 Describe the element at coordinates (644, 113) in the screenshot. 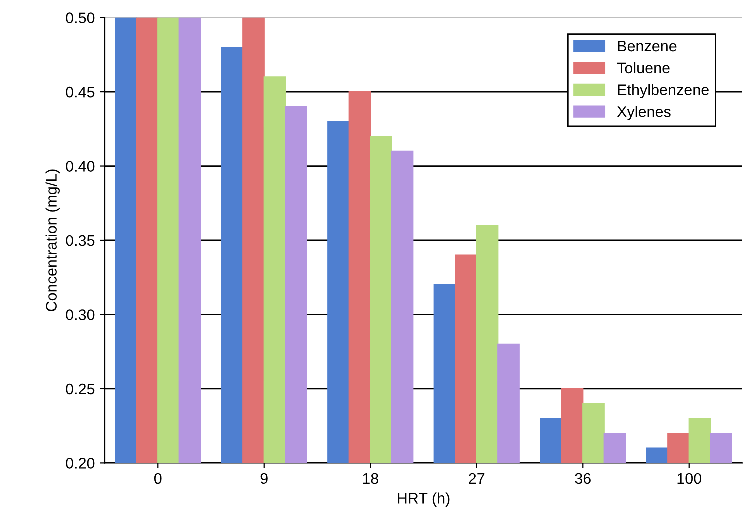

I see `legend-label: Xylenes` at that location.